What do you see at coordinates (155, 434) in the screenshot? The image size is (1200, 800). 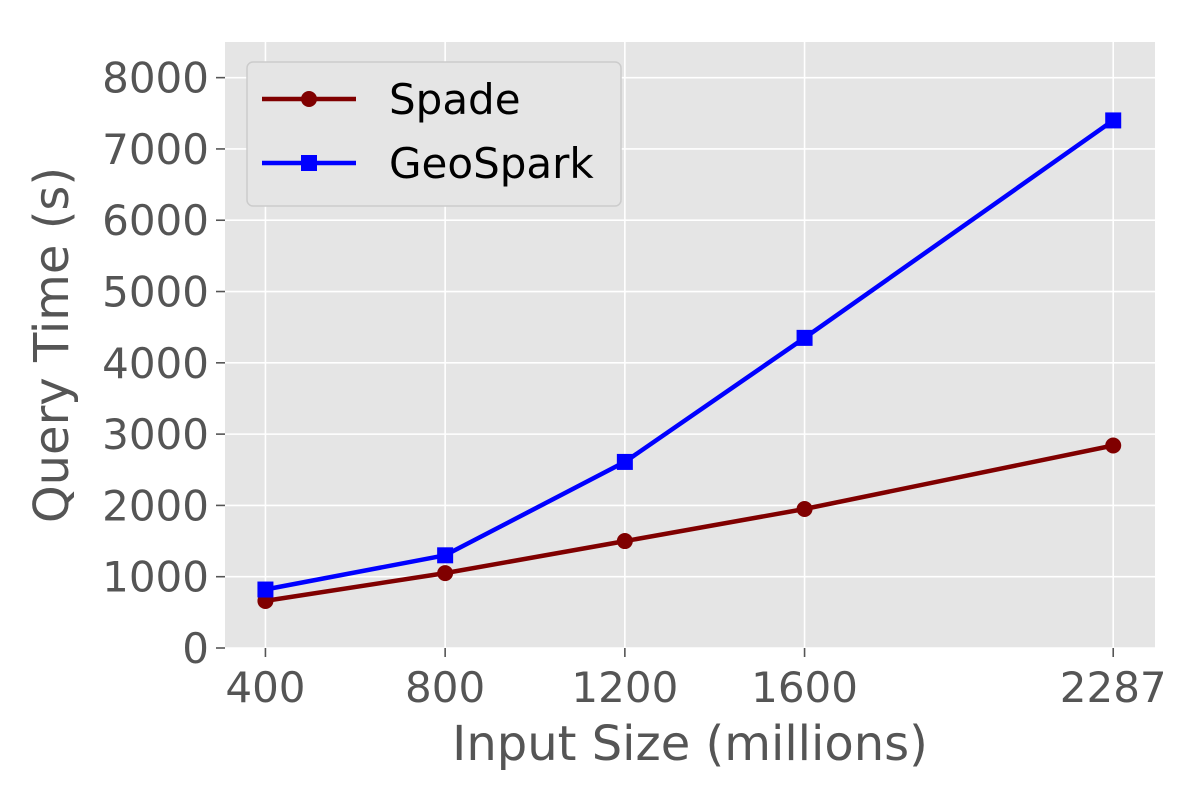 I see `y-tick-label: 3000` at bounding box center [155, 434].